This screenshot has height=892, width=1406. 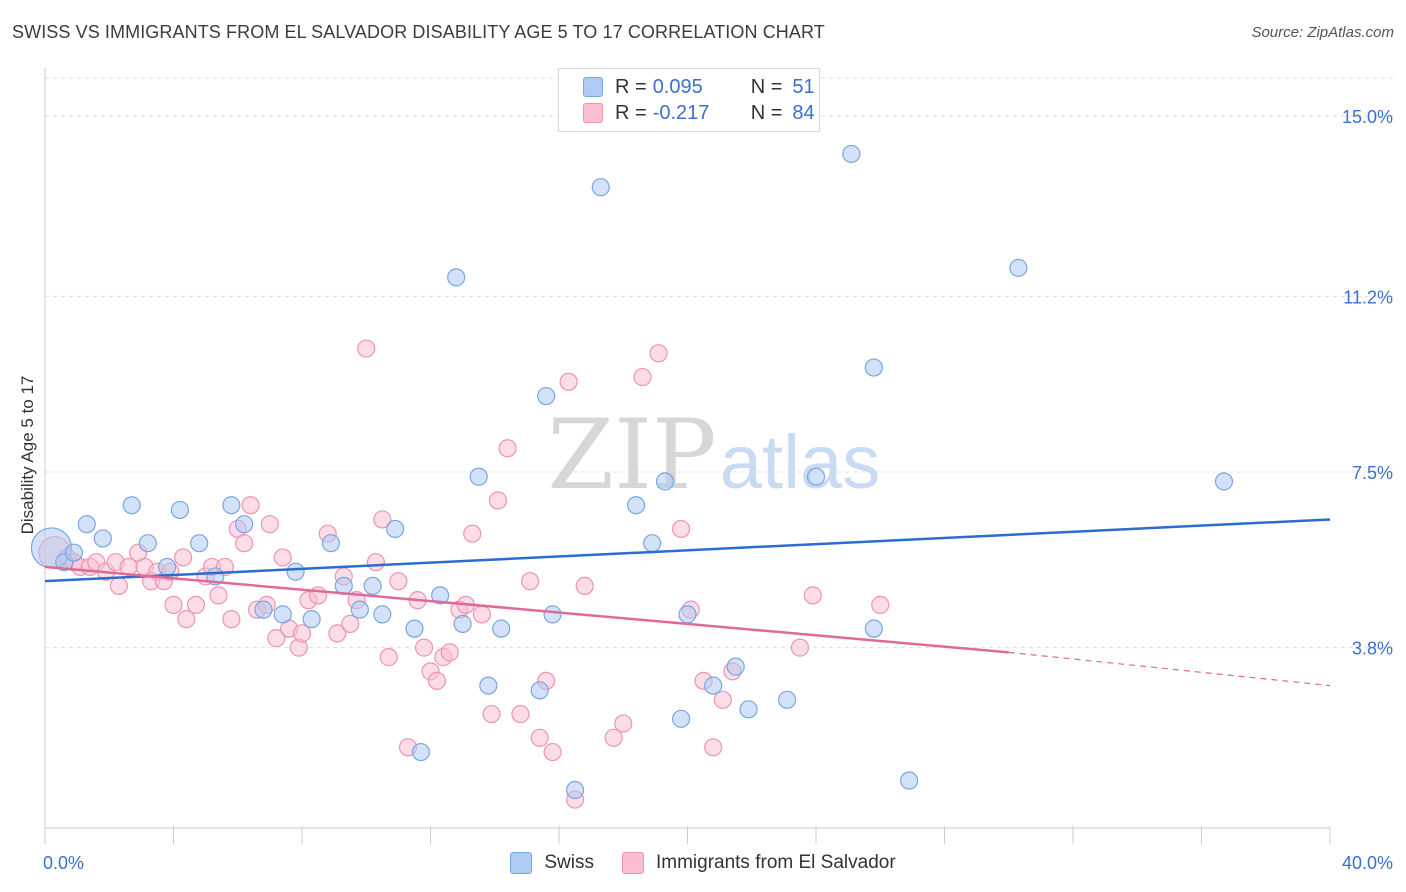 I want to click on swiss-trend-line, so click(x=687, y=550).